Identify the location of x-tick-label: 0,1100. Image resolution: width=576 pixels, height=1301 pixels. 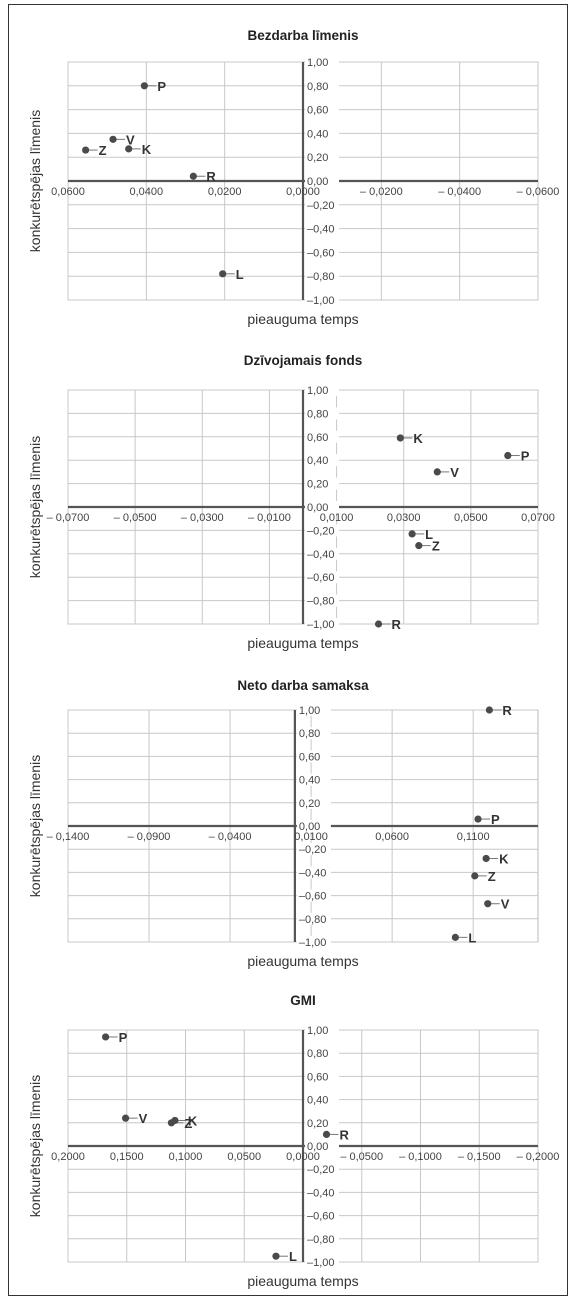
(473, 837).